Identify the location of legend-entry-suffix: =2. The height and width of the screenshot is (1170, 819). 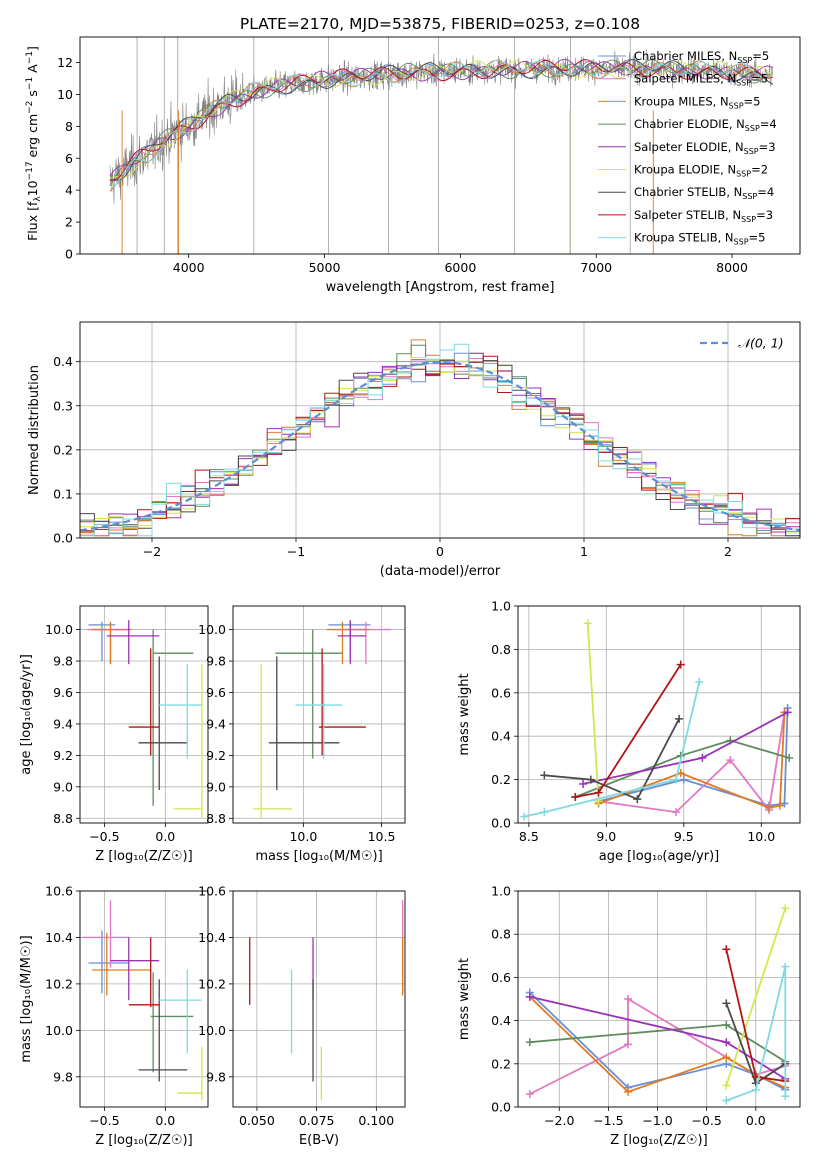
(759, 170).